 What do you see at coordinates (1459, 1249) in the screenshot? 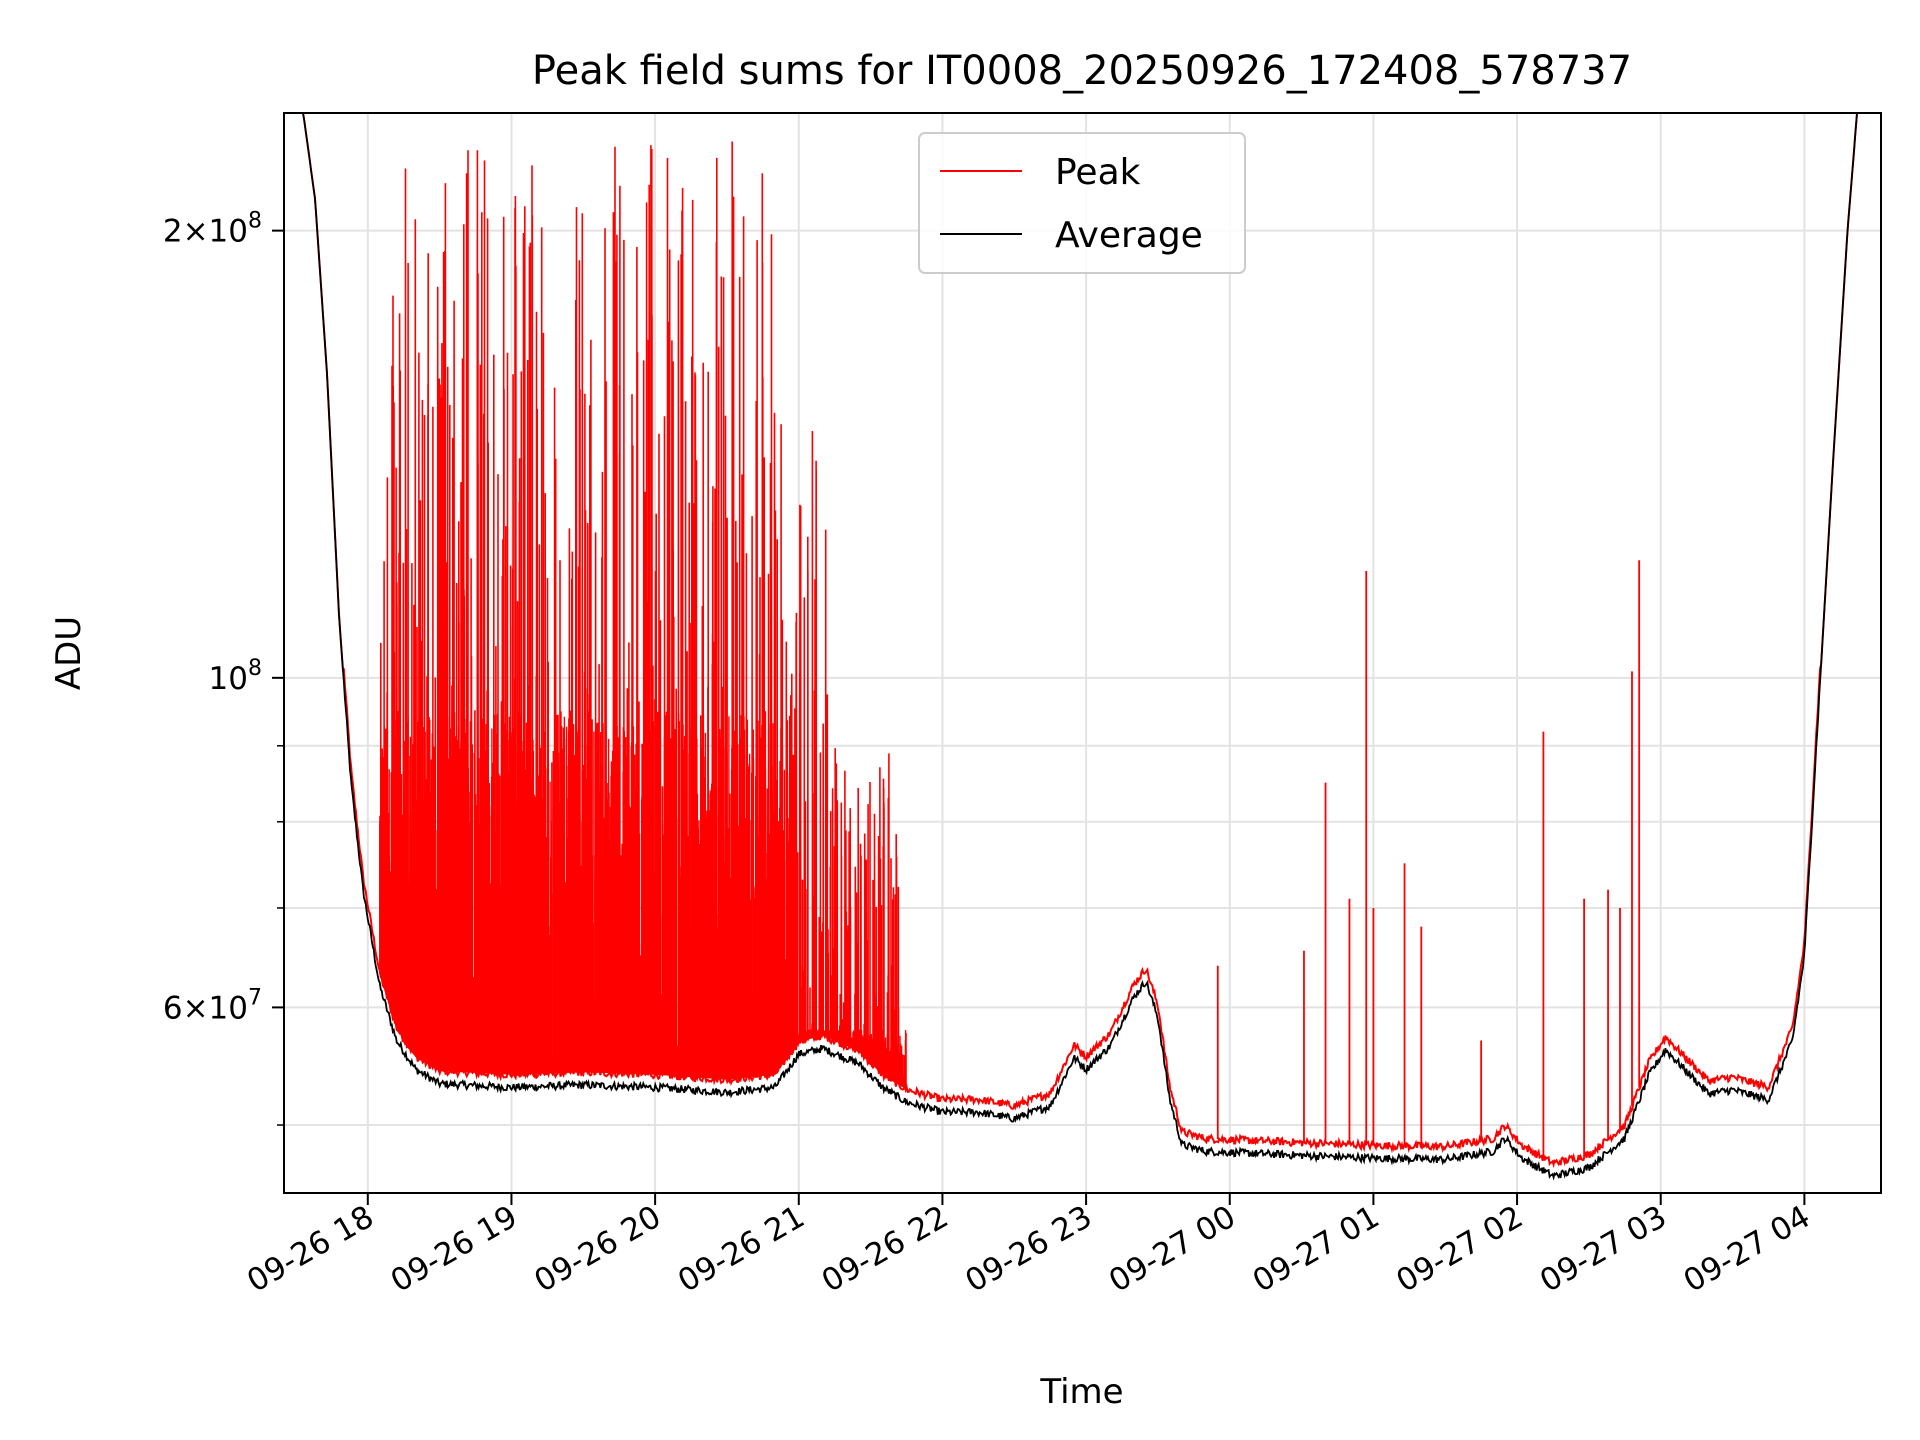
I see `x-tick-label: 09-27 02` at bounding box center [1459, 1249].